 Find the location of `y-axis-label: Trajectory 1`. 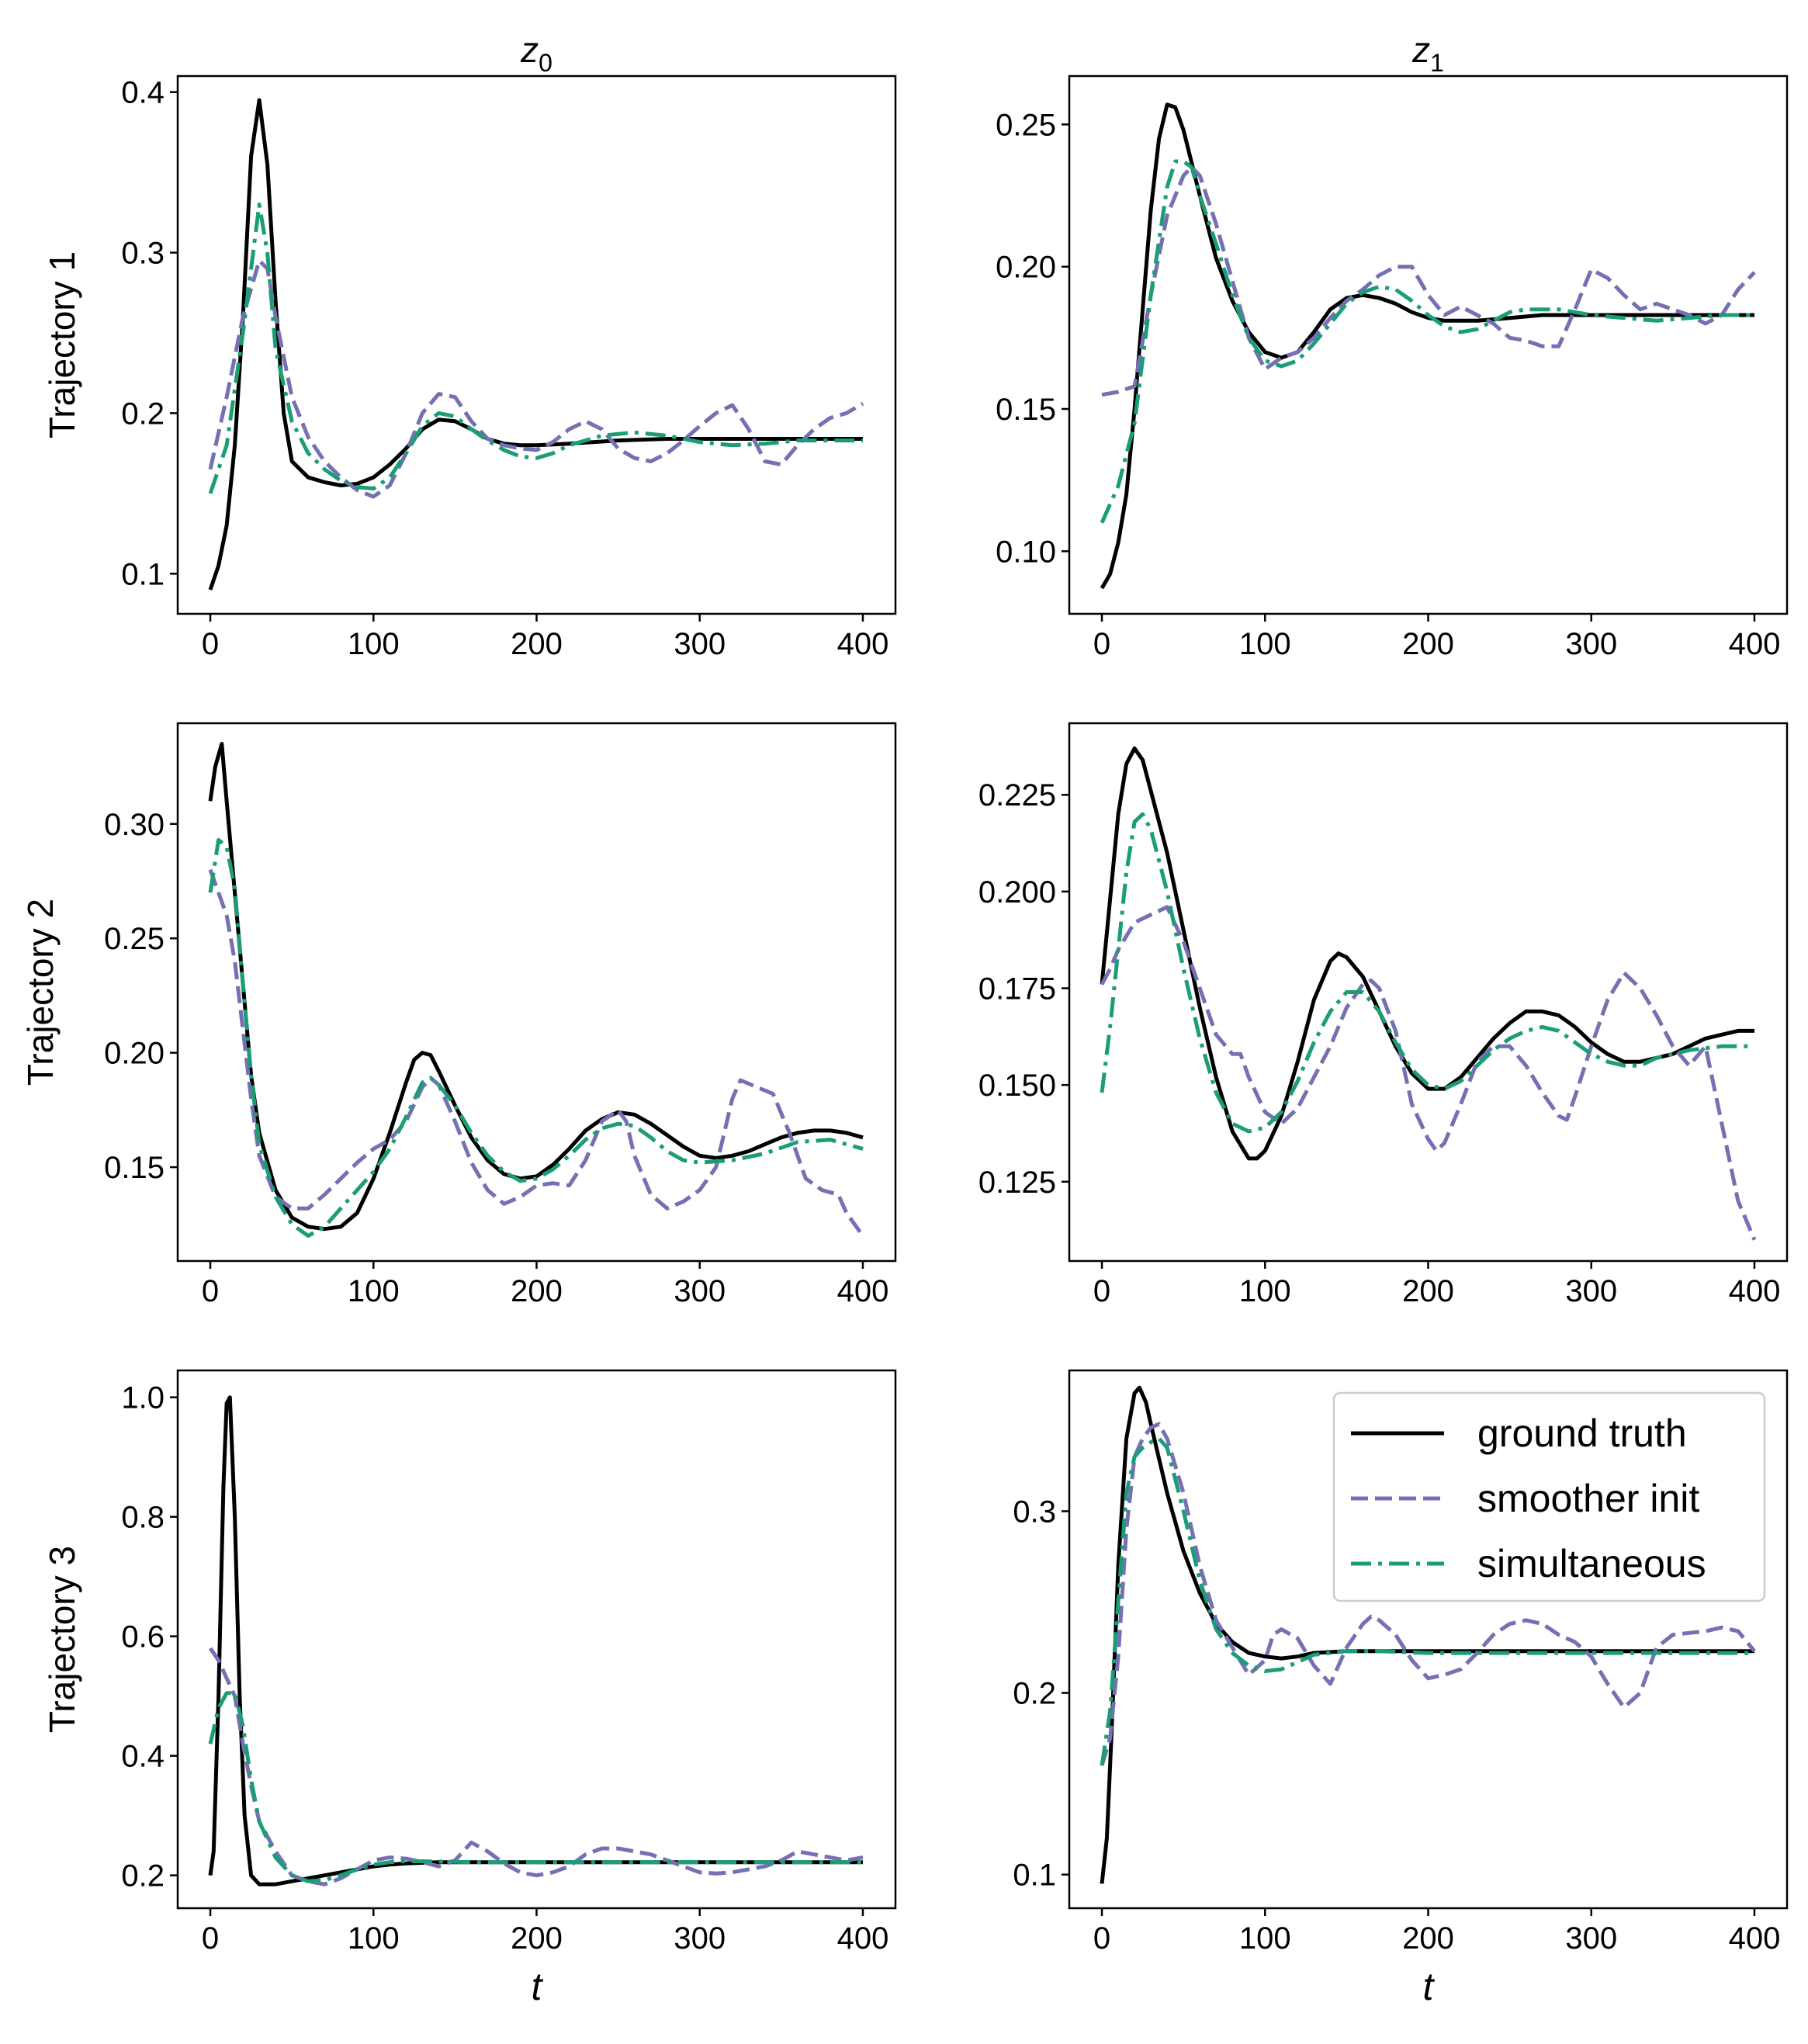

y-axis-label: Trajectory 1 is located at coordinates (62, 344).